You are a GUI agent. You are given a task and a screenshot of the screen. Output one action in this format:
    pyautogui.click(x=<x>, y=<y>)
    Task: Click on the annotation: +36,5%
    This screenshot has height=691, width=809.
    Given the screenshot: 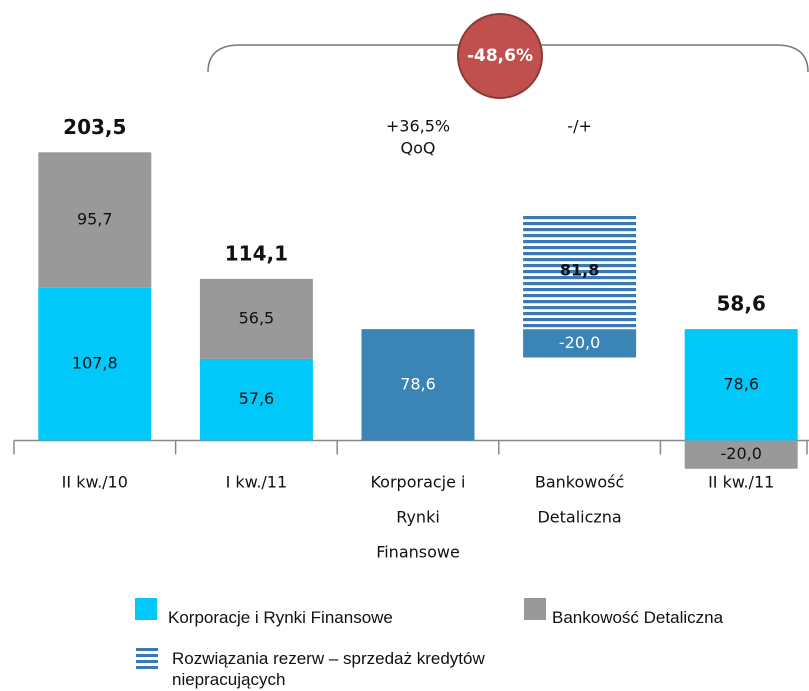 What is the action you would take?
    pyautogui.click(x=418, y=126)
    